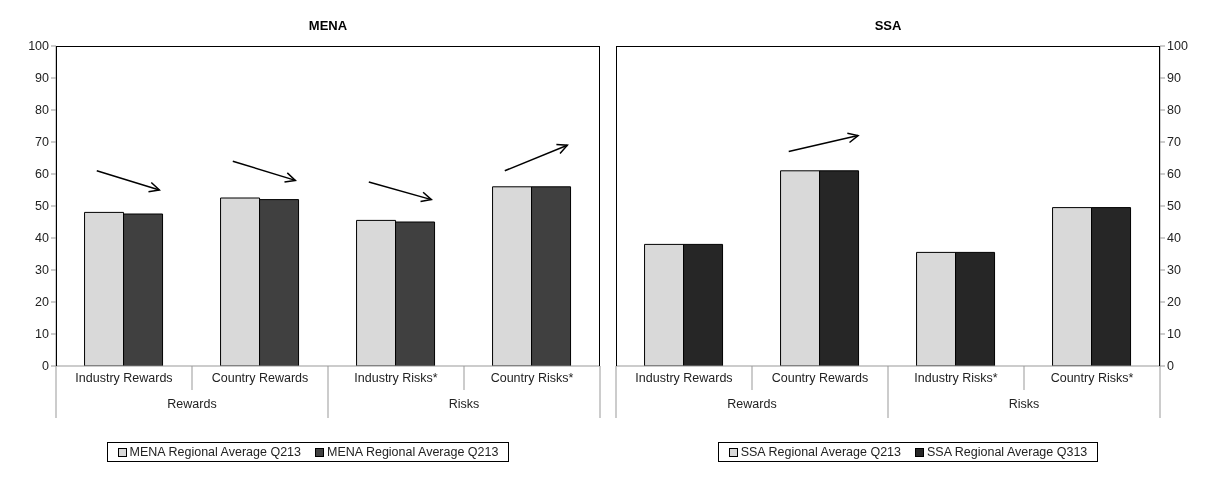 The width and height of the screenshot is (1216, 479). What do you see at coordinates (888, 25) in the screenshot?
I see `chart-title: SSA` at bounding box center [888, 25].